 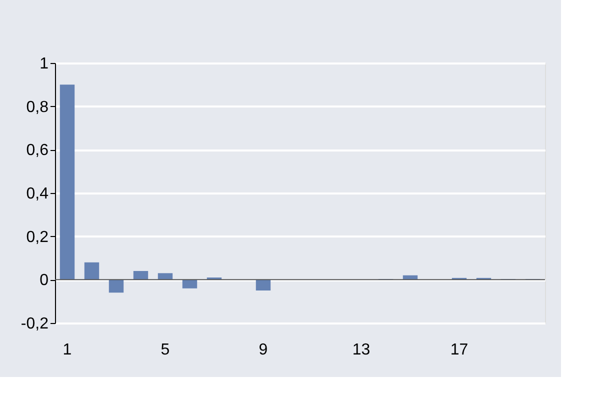 I want to click on x-tick-label: 9, so click(x=263, y=350).